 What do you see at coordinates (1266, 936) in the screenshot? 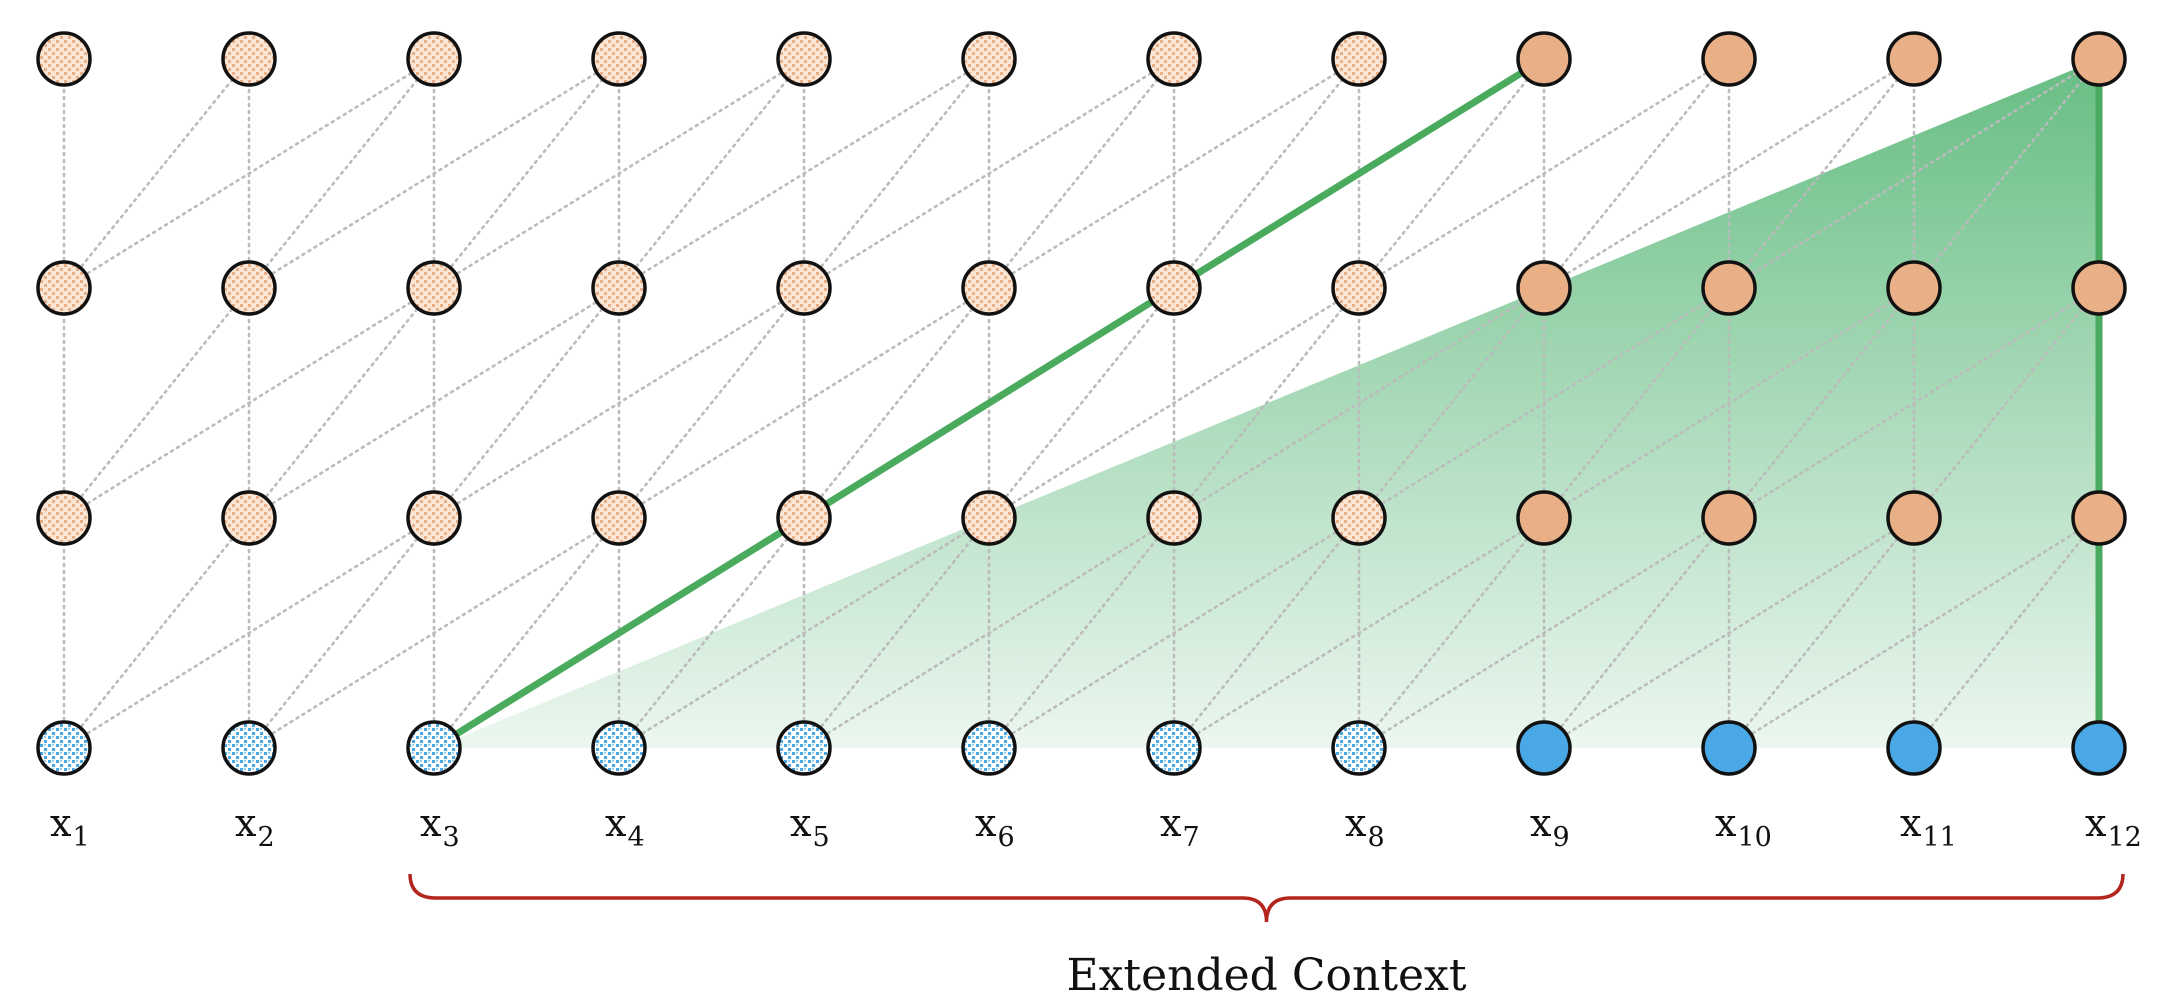
I see `extended-context-brace: Extended Context` at bounding box center [1266, 936].